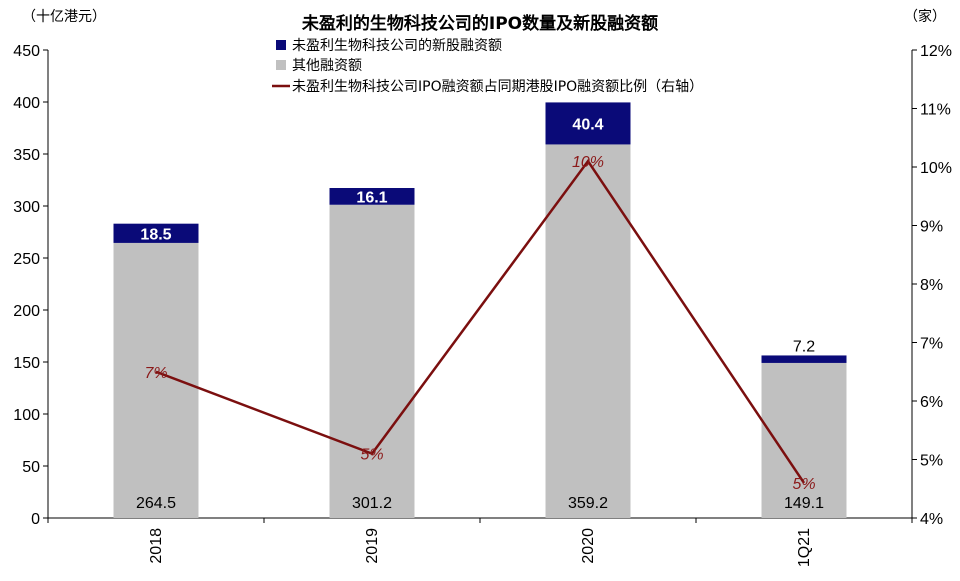  Describe the element at coordinates (156, 546) in the screenshot. I see `x-tick-label: 2018` at that location.